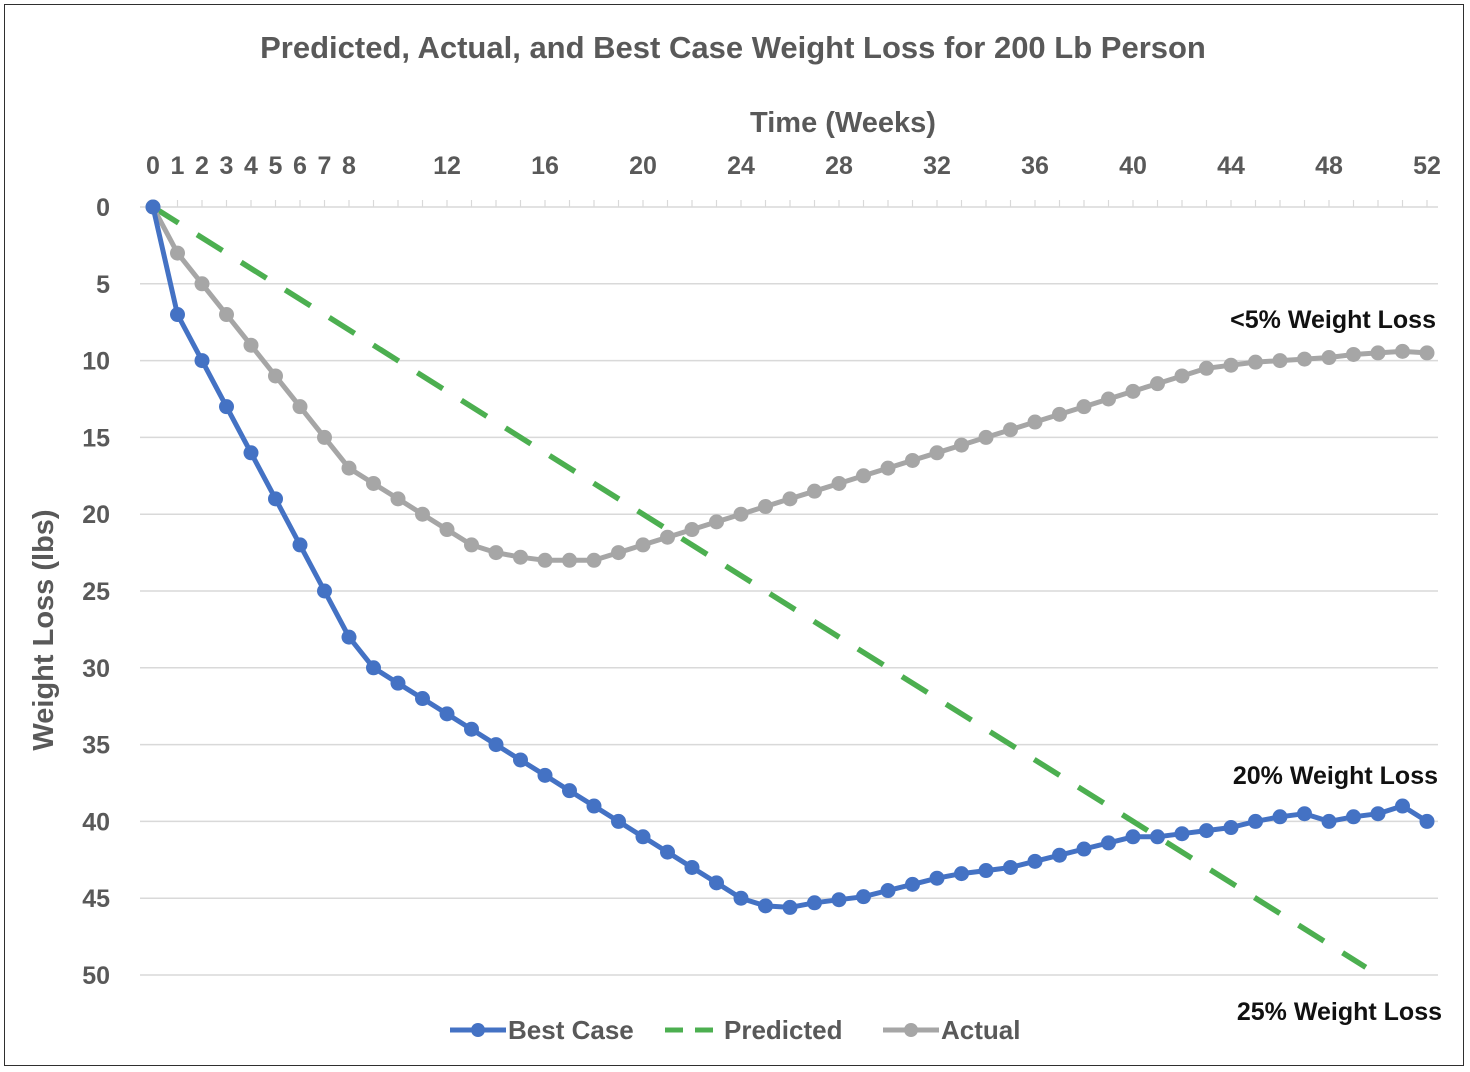 The image size is (1470, 1072). What do you see at coordinates (1427, 166) in the screenshot?
I see `x-tick-label: 52` at bounding box center [1427, 166].